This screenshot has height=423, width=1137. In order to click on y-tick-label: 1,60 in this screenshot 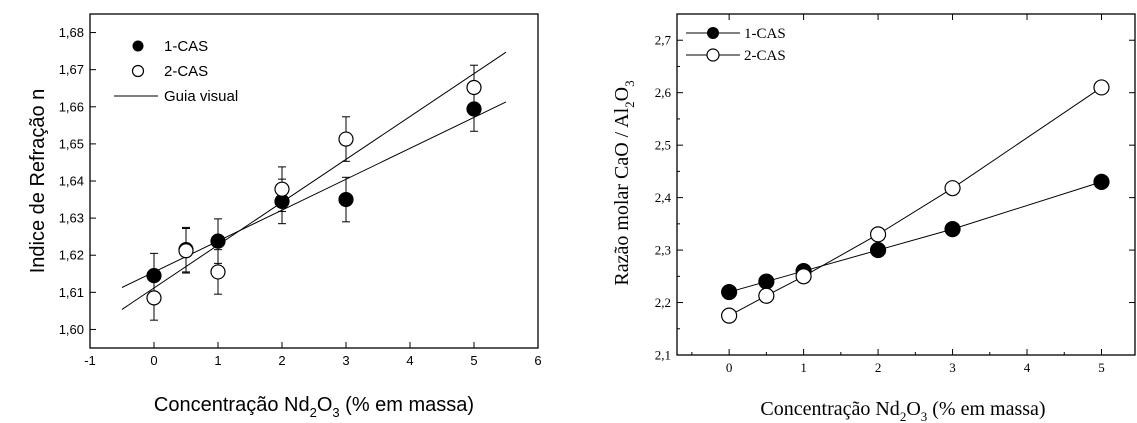, I will do `click(71, 329)`.